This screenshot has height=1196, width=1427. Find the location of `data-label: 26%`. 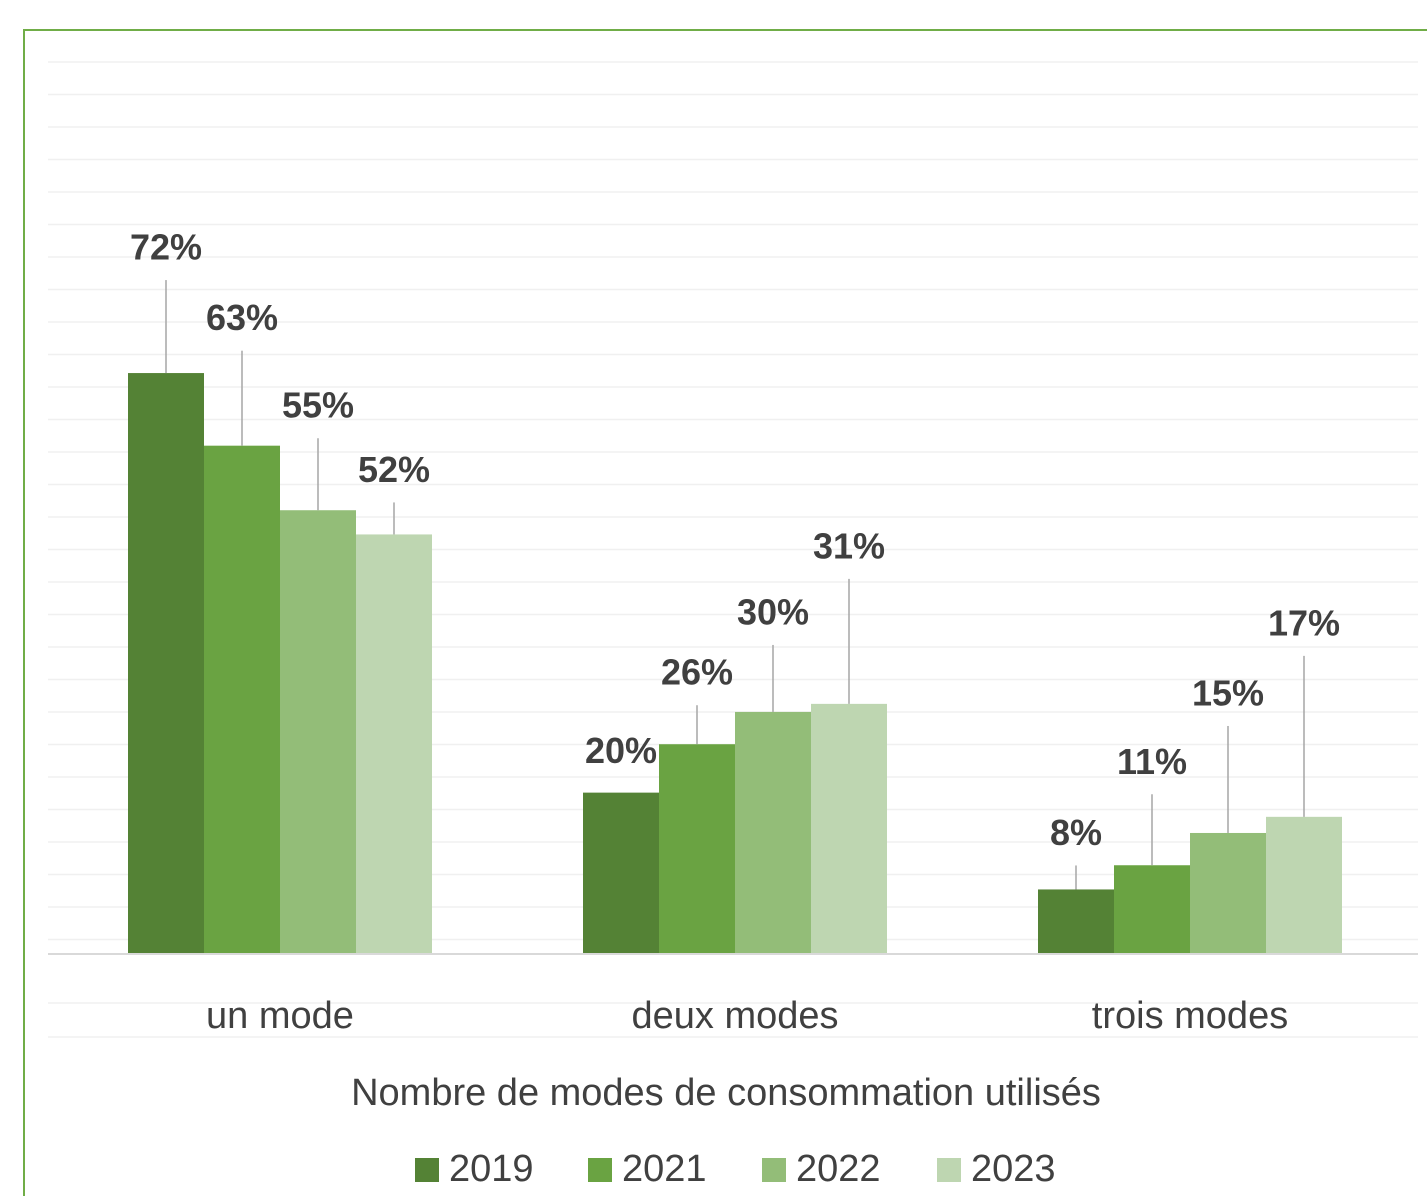

data-label: 26% is located at coordinates (697, 672).